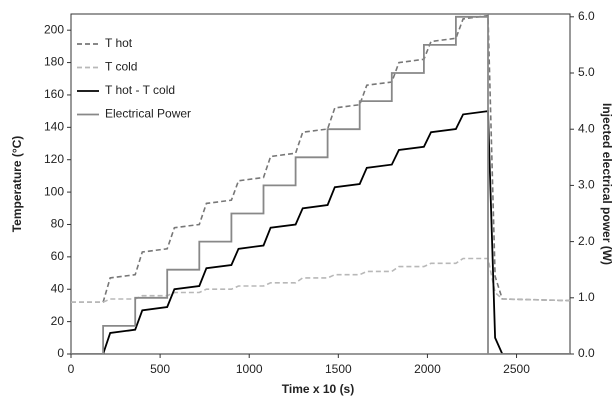  I want to click on y-tick-label: 40, so click(58, 288).